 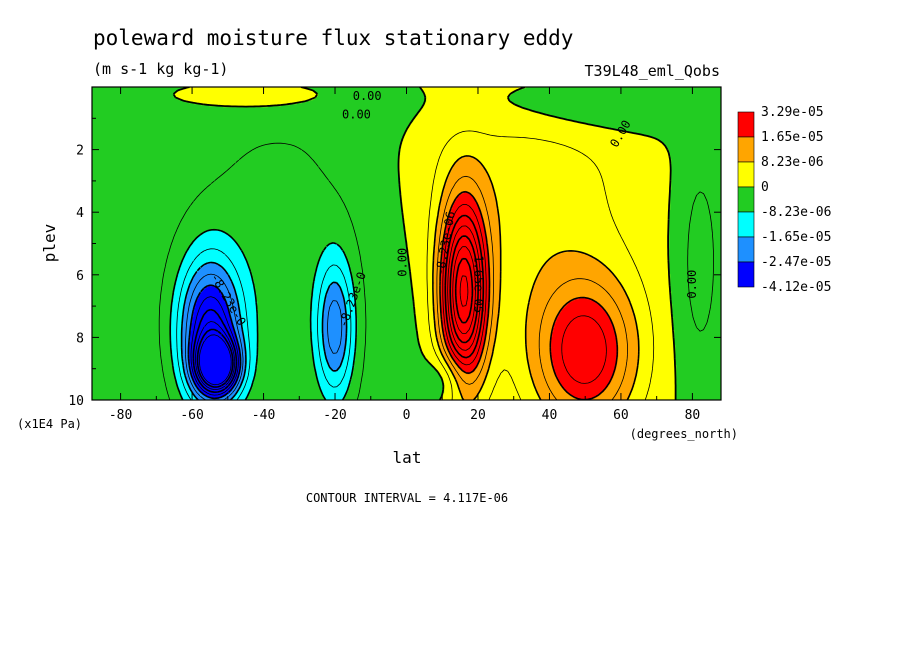 I want to click on x-tick-label: 0, so click(x=407, y=415).